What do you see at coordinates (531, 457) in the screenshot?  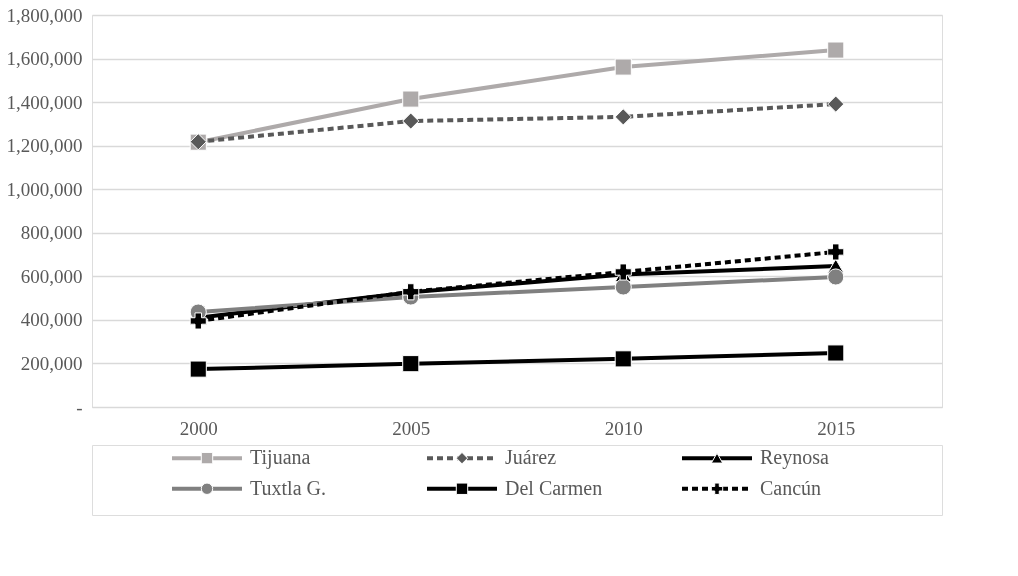 I see `legend-label: Juárez` at bounding box center [531, 457].